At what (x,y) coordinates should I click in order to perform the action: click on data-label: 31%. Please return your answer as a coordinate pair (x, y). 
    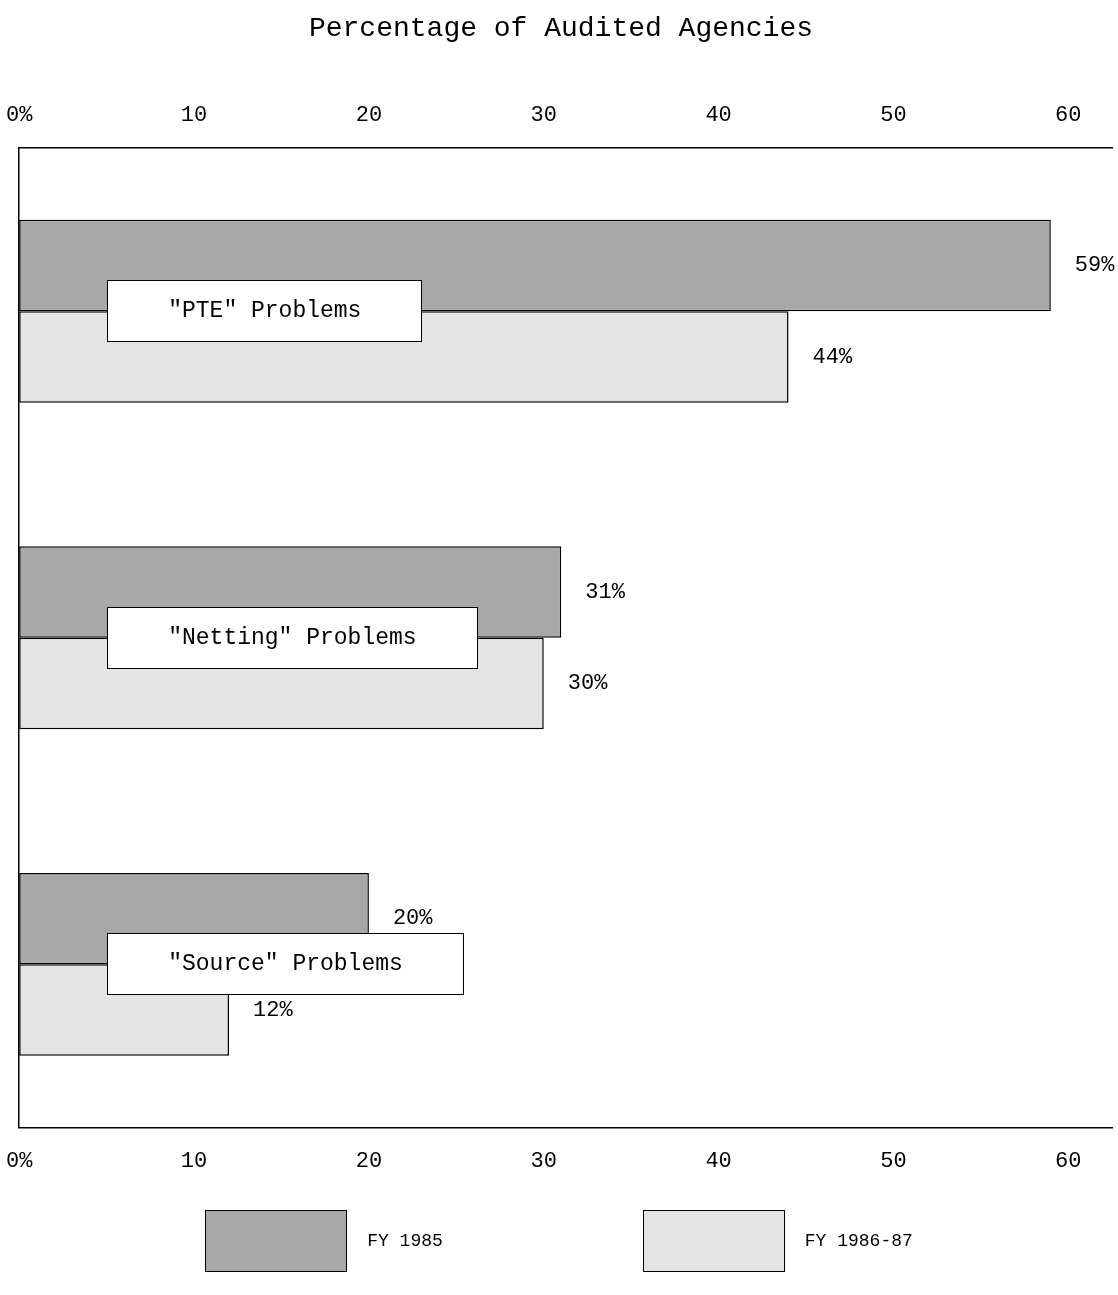
    Looking at the image, I should click on (605, 592).